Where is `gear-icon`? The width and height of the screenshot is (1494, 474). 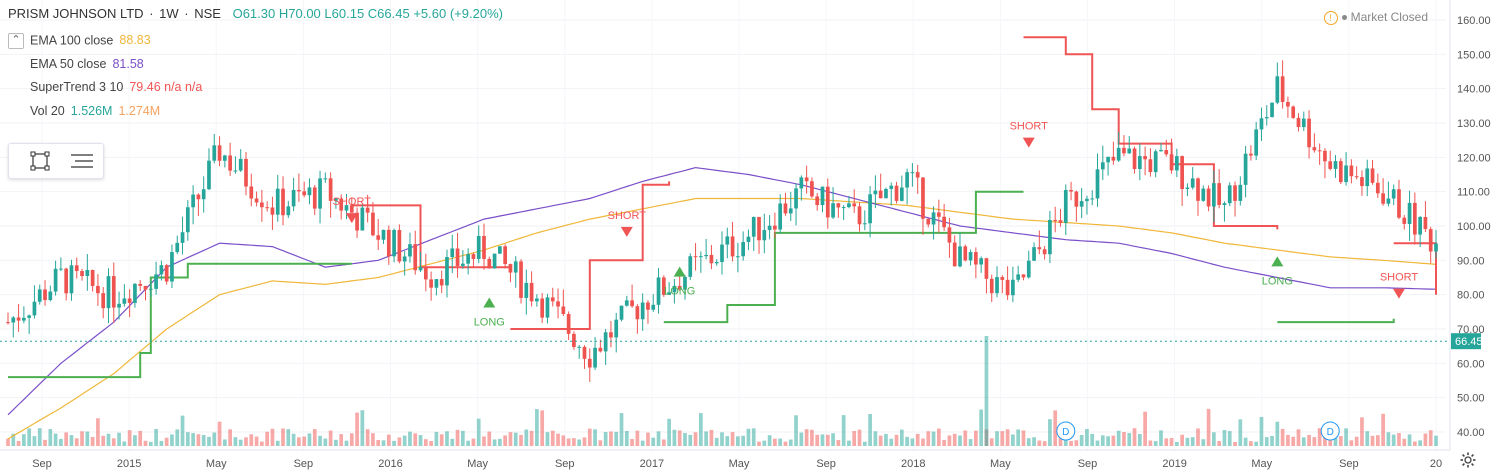
gear-icon is located at coordinates (1468, 460).